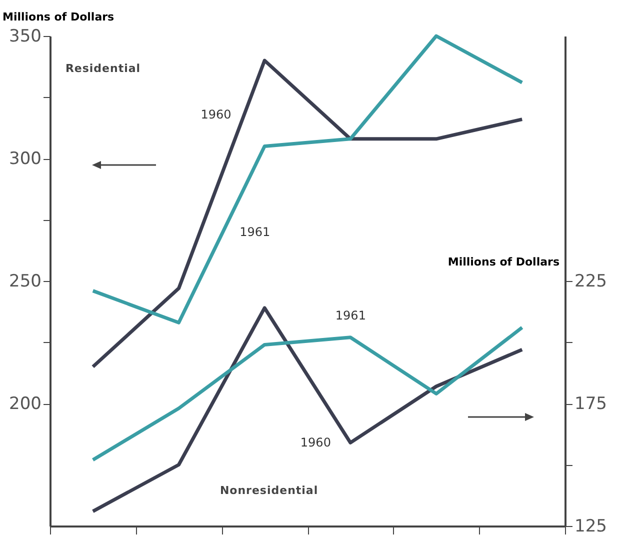 This screenshot has width=619, height=556. Describe the element at coordinates (103, 69) in the screenshot. I see `annotation: Residential` at that location.